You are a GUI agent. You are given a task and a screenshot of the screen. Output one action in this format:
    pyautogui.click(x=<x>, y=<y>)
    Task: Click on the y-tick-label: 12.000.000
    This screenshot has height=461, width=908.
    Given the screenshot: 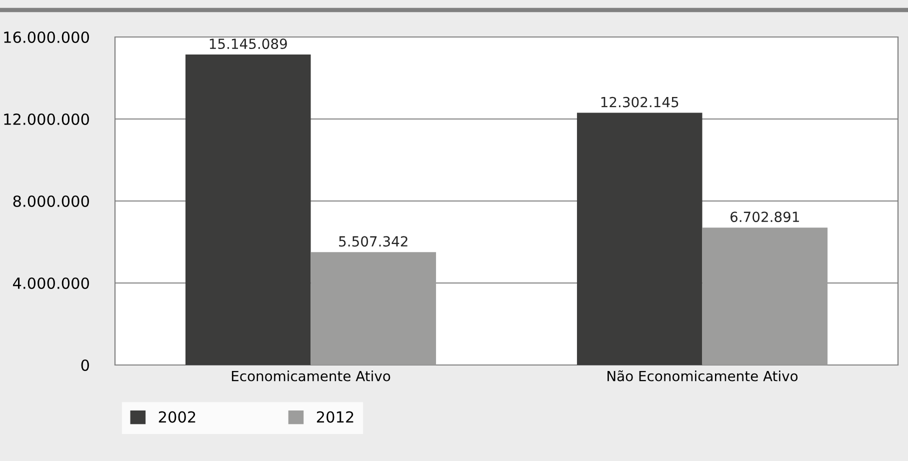 What is the action you would take?
    pyautogui.click(x=46, y=119)
    